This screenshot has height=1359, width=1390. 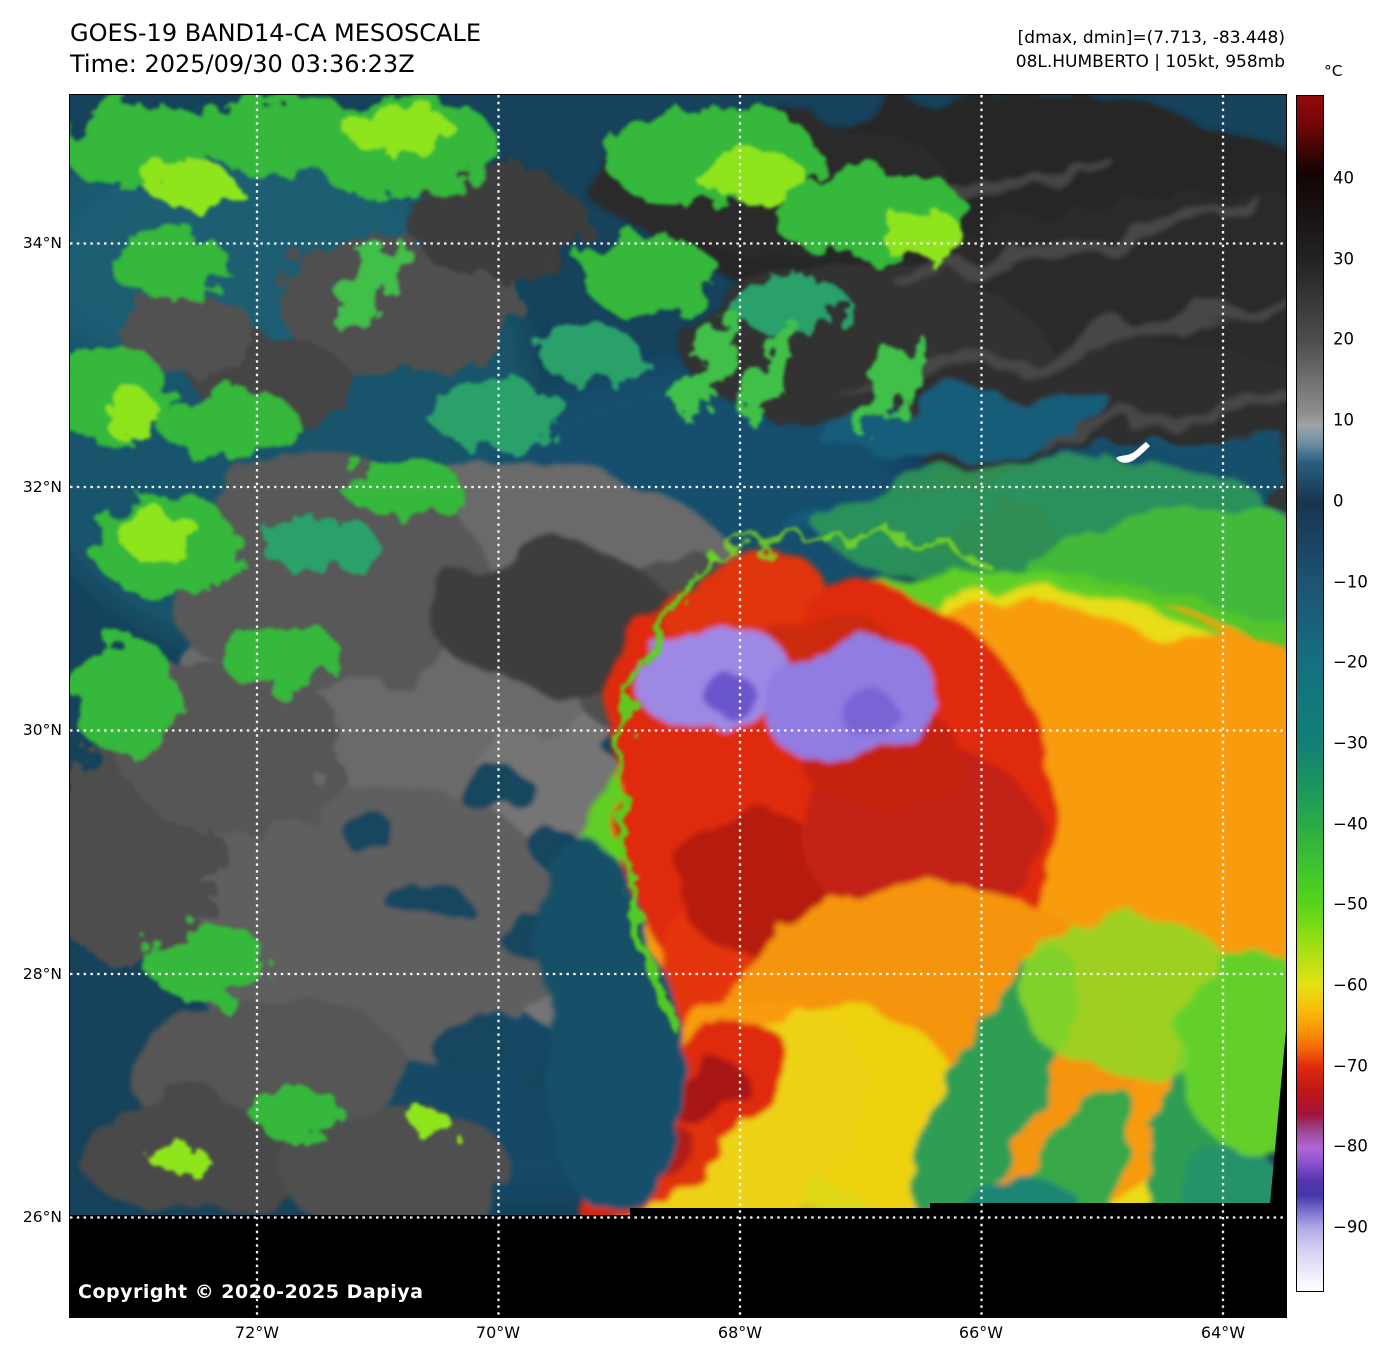 I want to click on lat-label-34n: 34°N, so click(x=42, y=243).